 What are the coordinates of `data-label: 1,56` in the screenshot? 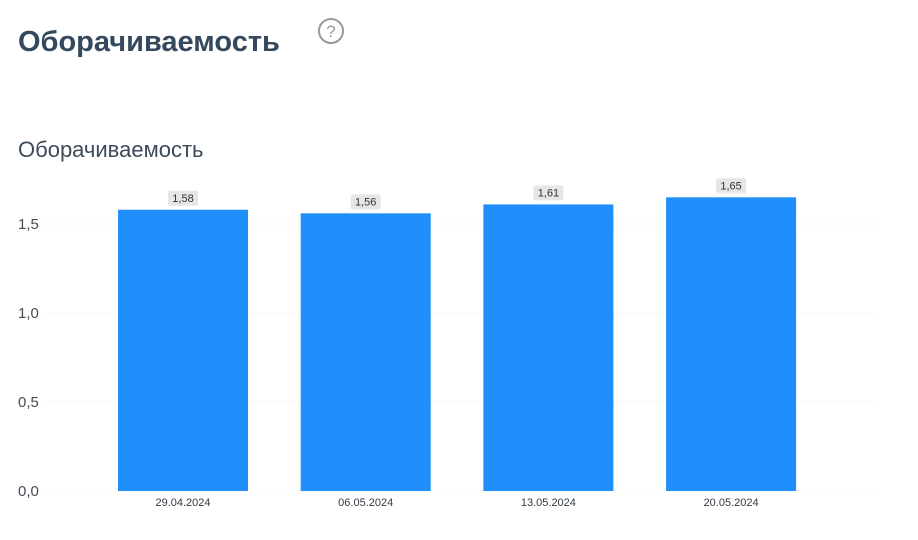 It's located at (365, 202).